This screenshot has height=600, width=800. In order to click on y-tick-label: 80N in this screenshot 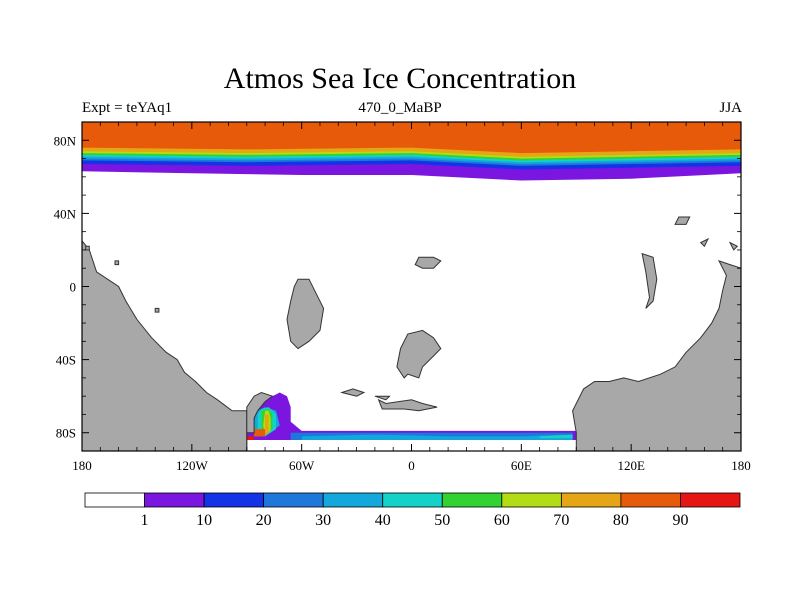, I will do `click(65, 140)`.